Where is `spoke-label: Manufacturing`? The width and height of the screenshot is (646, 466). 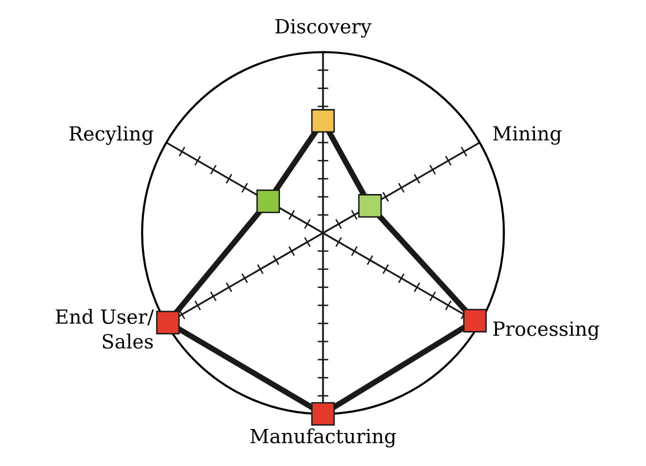 spoke-label: Manufacturing is located at coordinates (323, 438).